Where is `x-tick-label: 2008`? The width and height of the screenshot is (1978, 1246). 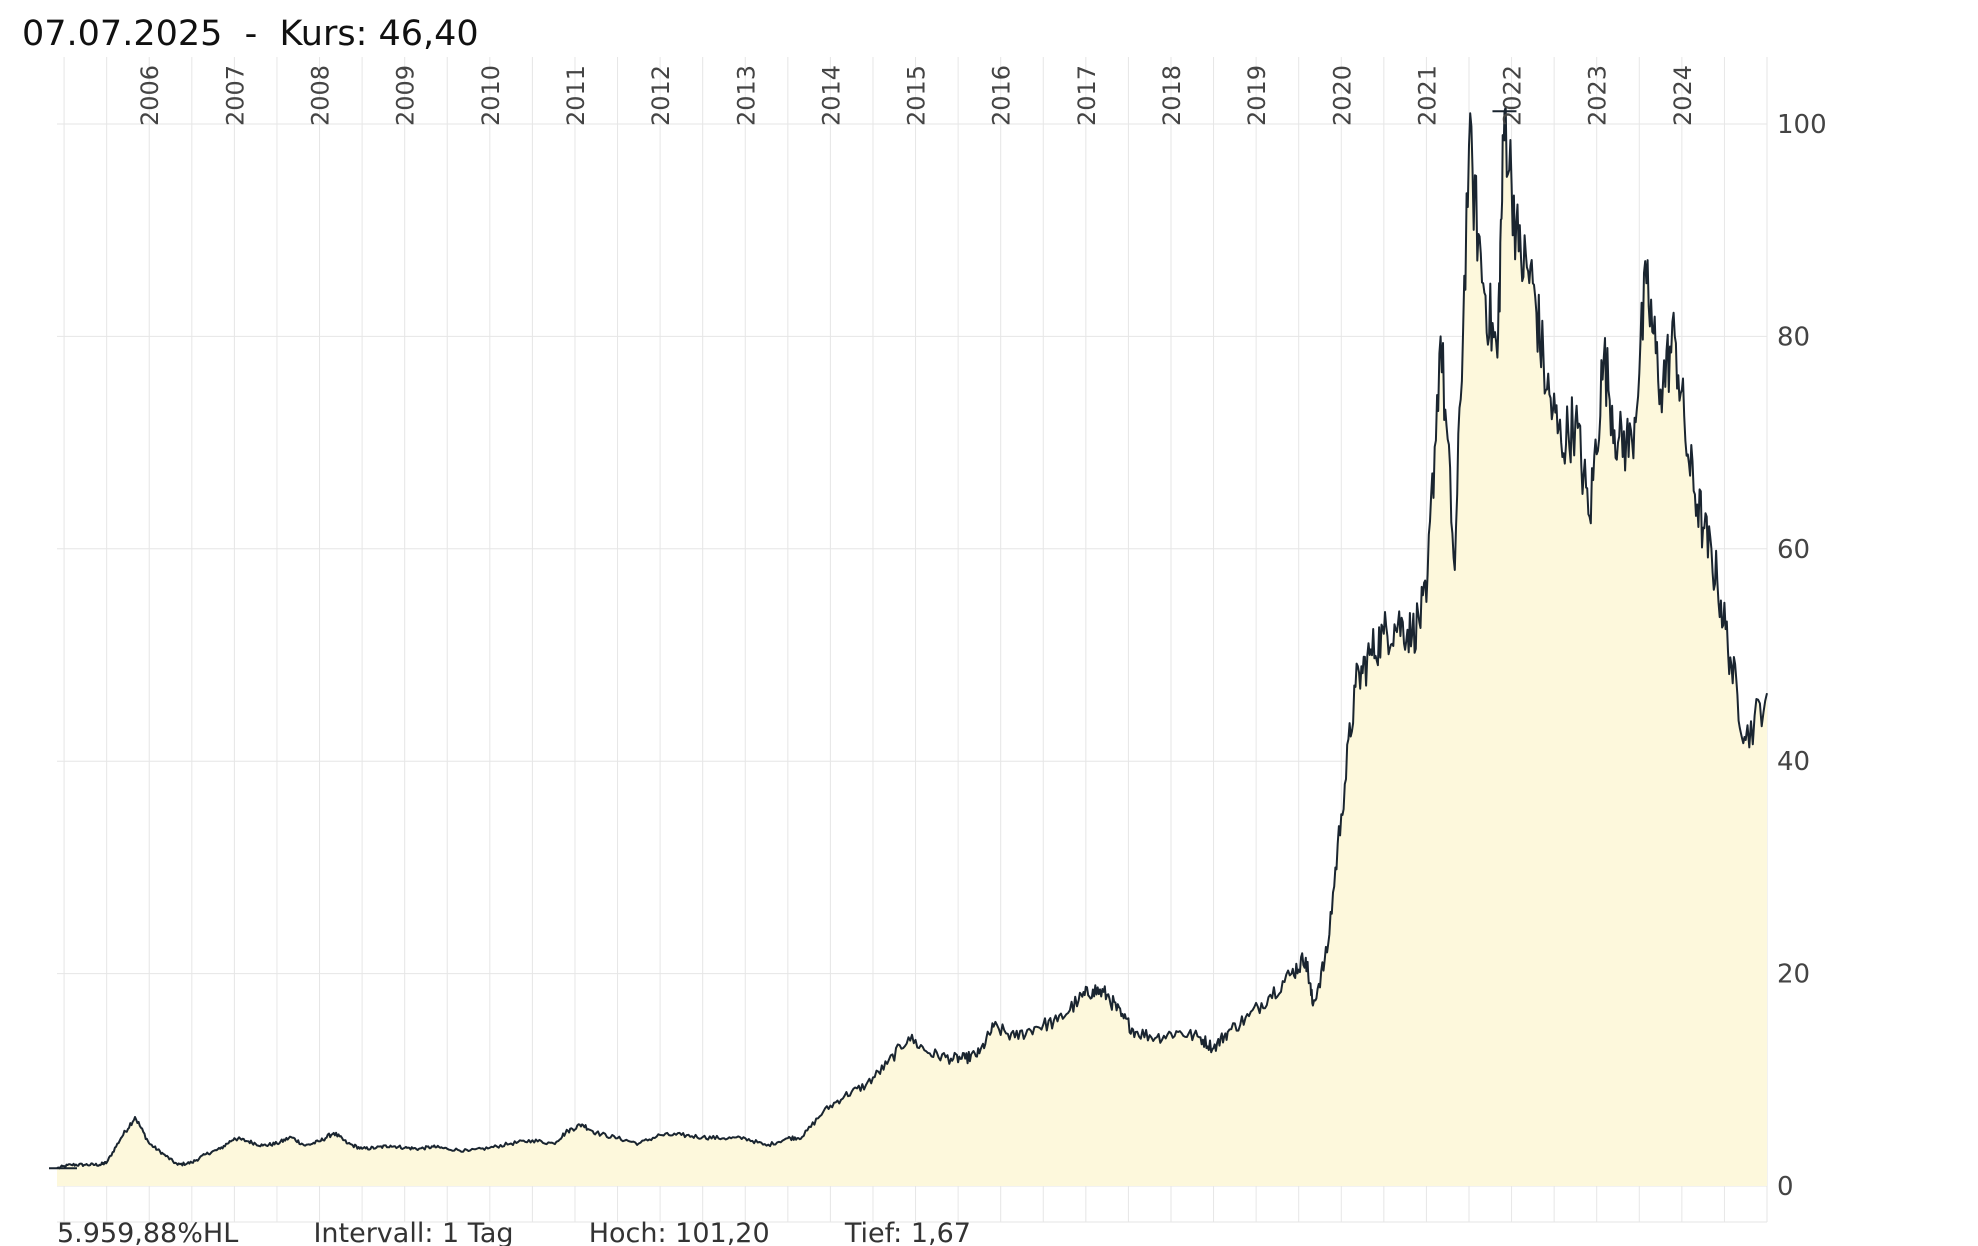 x-tick-label: 2008 is located at coordinates (321, 95).